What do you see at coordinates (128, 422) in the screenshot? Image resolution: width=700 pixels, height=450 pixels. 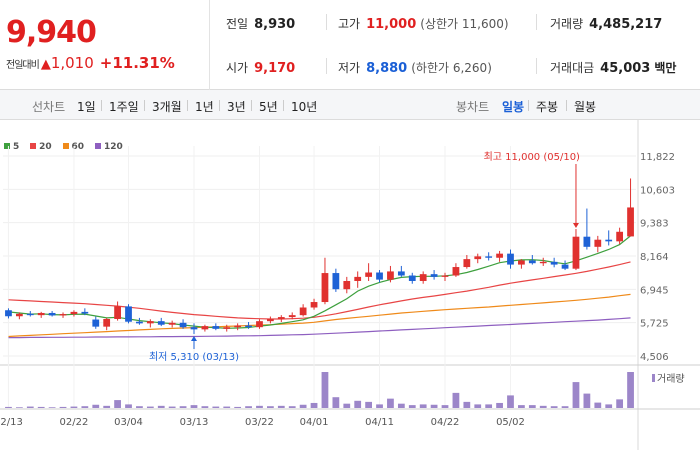 I see `x-tick-label: 03/04` at bounding box center [128, 422].